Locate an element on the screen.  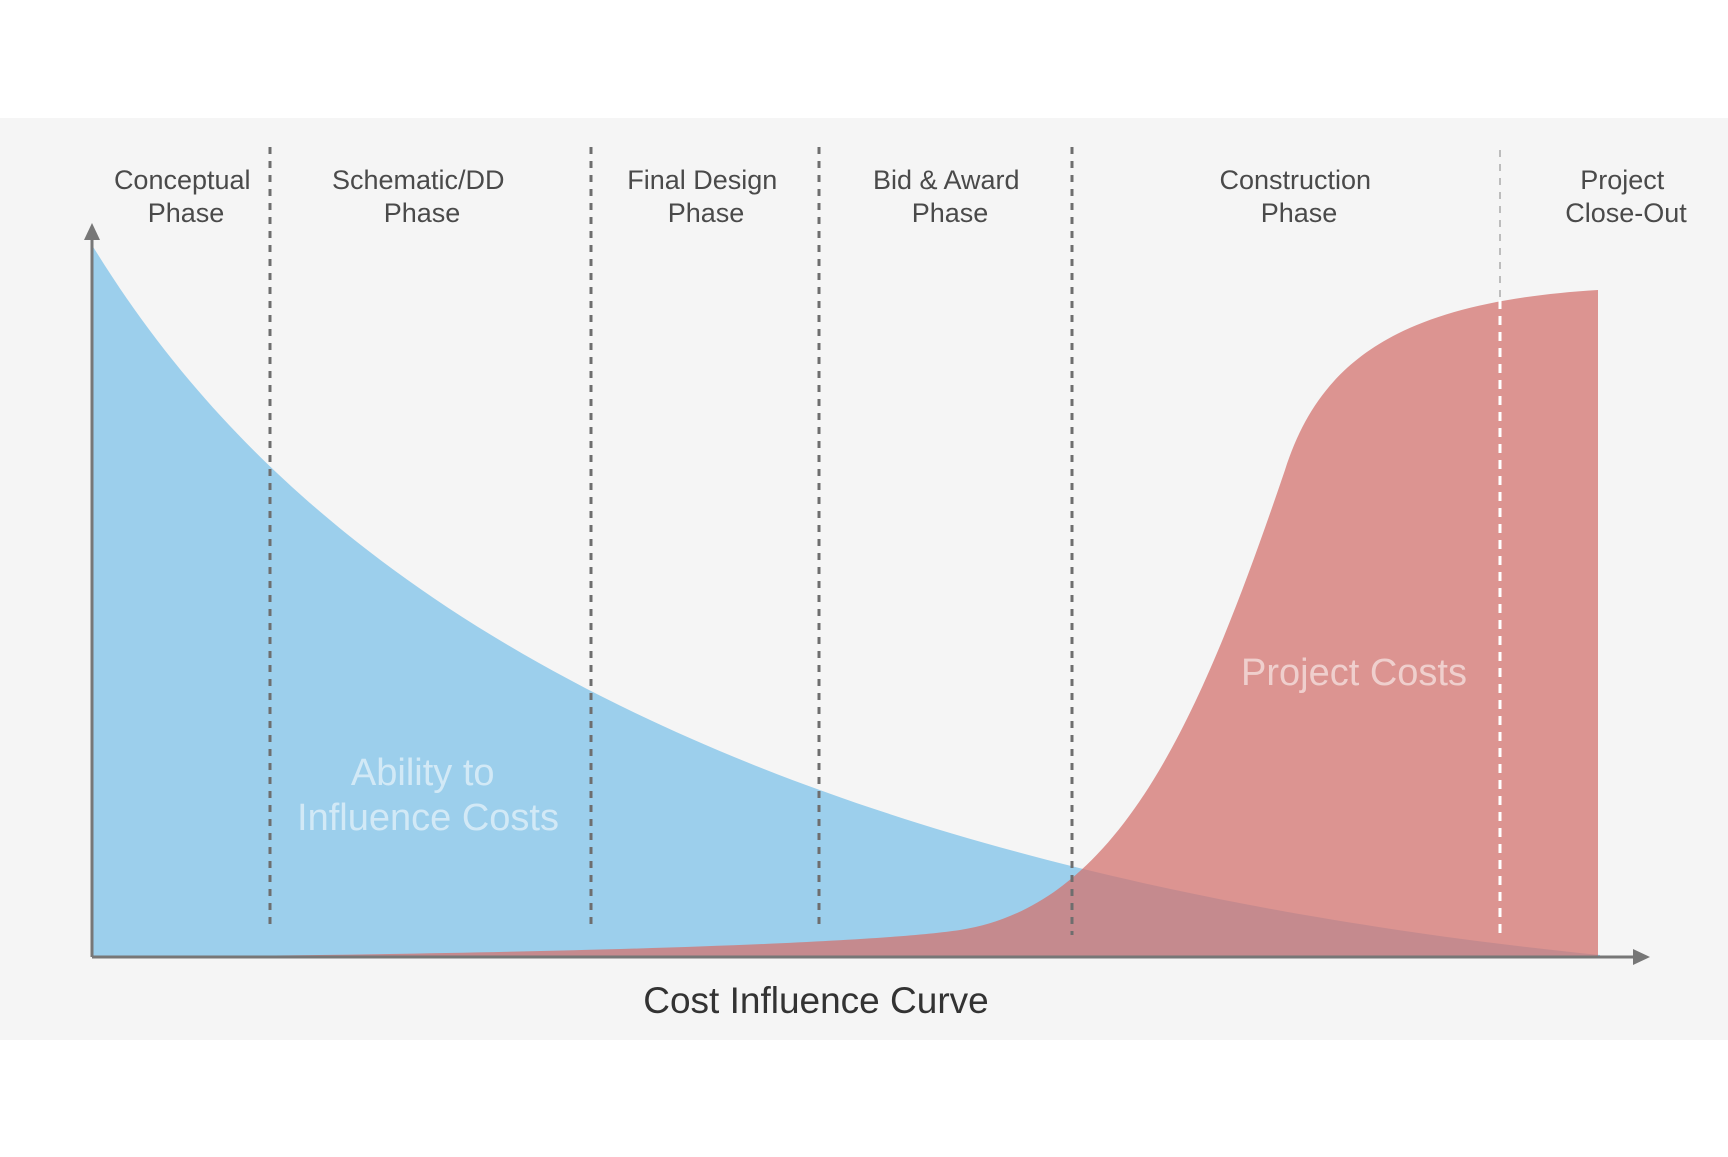
diagram-caption: Cost Influence Curve is located at coordinates (816, 1000).